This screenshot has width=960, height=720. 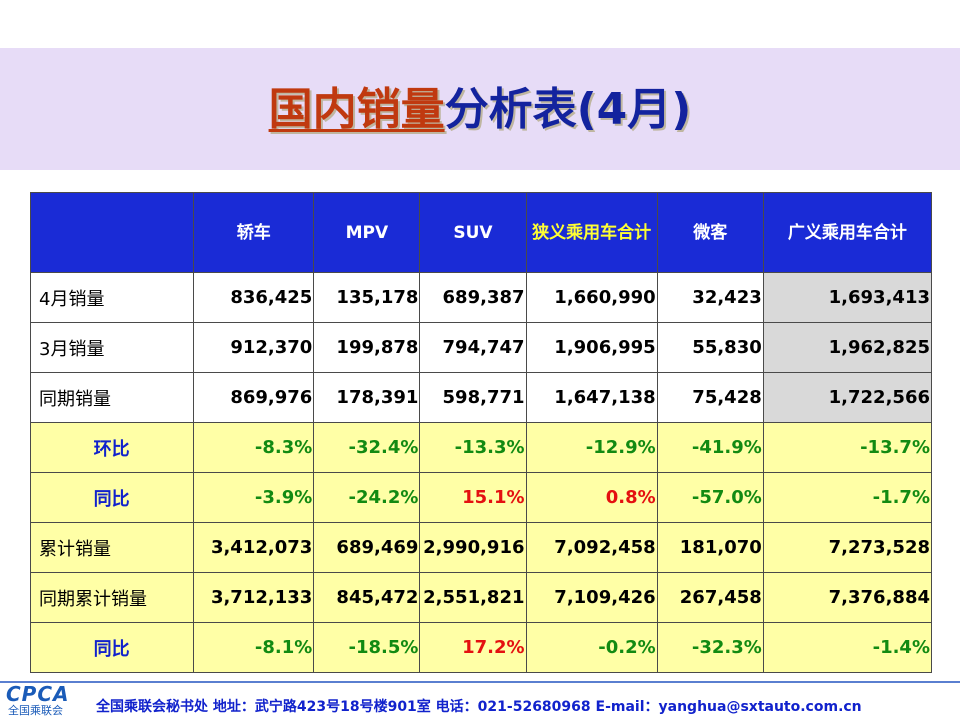 What do you see at coordinates (254, 497) in the screenshot?
I see `table-cell: -3.9%` at bounding box center [254, 497].